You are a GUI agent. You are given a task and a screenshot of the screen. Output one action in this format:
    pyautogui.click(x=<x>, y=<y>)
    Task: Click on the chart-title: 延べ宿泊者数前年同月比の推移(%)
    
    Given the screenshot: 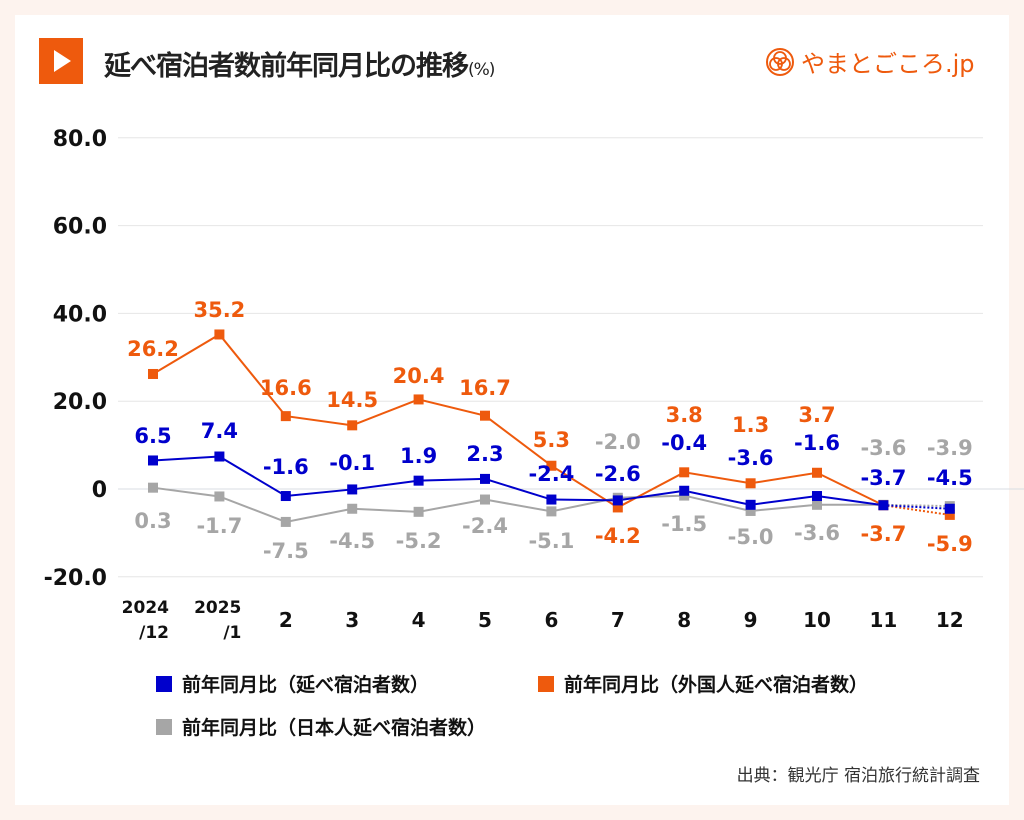 What is the action you would take?
    pyautogui.click(x=299, y=63)
    